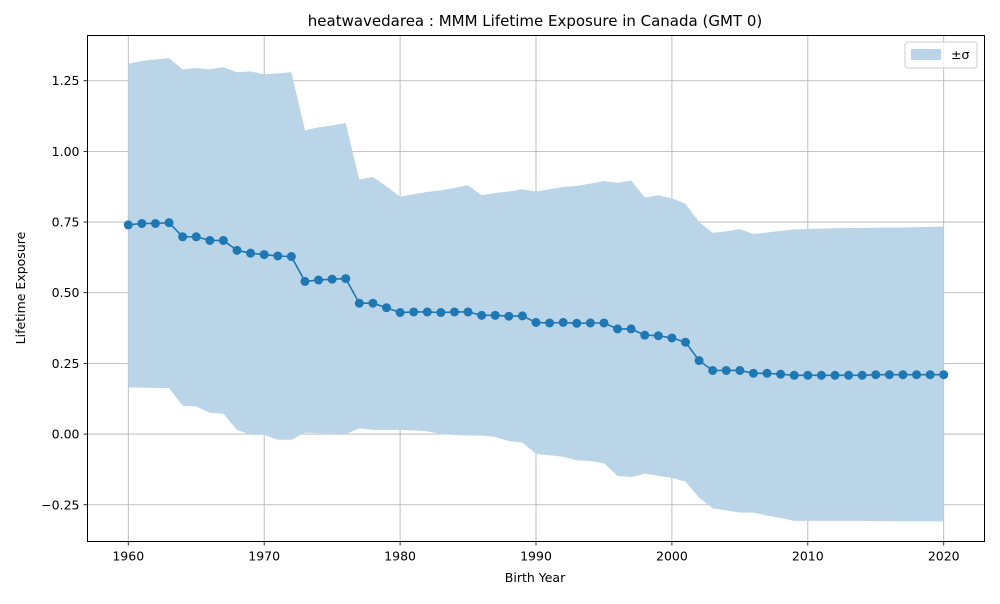 The width and height of the screenshot is (1000, 604). I want to click on y-axis-ticks: −0.25 0.00 0.25 0.50 0.75 1.00 1.25, so click(64, 292).